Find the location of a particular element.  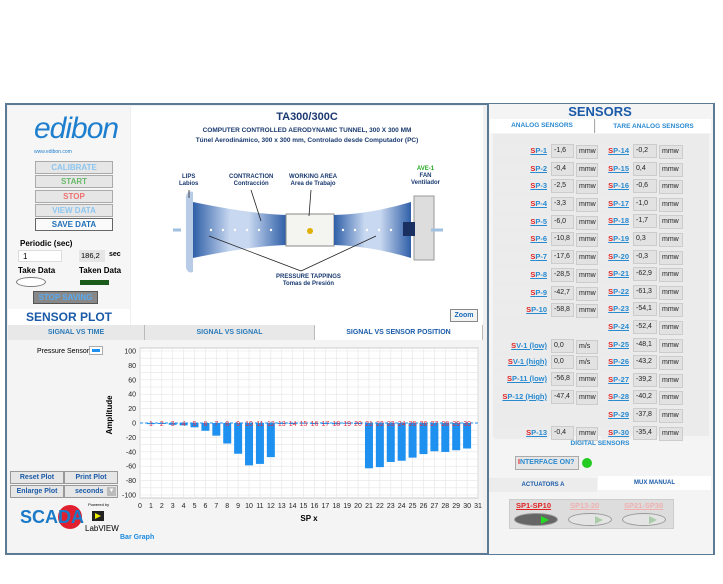

reset-plot-button: Reset Plot is located at coordinates (37, 477).